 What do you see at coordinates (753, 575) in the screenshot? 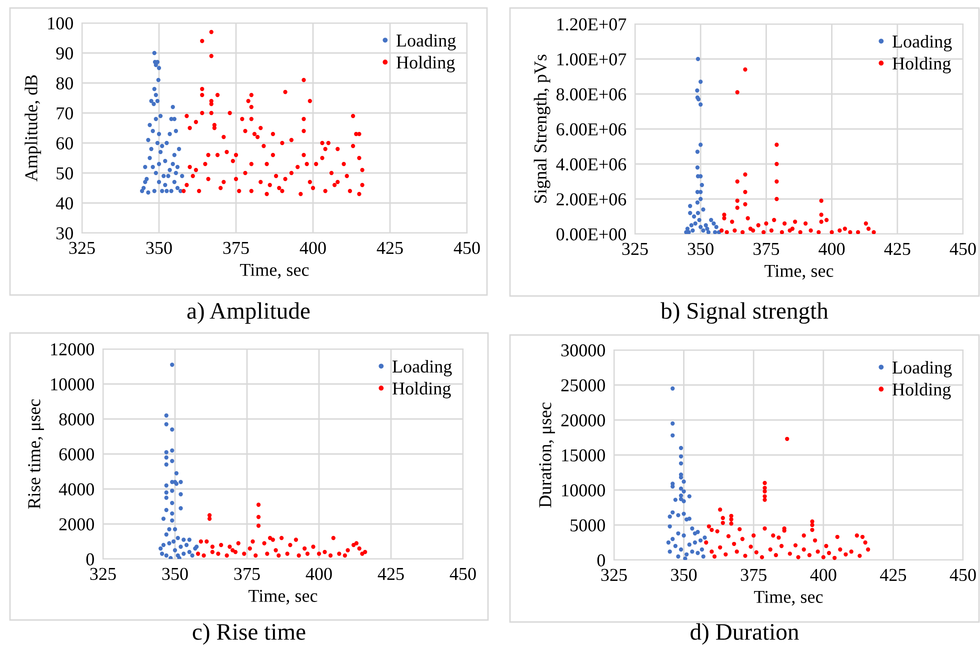
I see `x-tick-label: 375` at bounding box center [753, 575].